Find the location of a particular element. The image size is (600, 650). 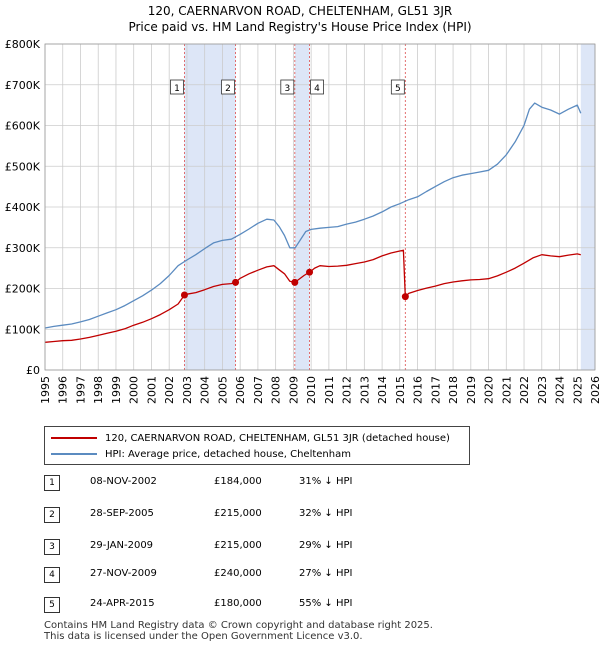

x-tick-label: 2012 is located at coordinates (347, 390).